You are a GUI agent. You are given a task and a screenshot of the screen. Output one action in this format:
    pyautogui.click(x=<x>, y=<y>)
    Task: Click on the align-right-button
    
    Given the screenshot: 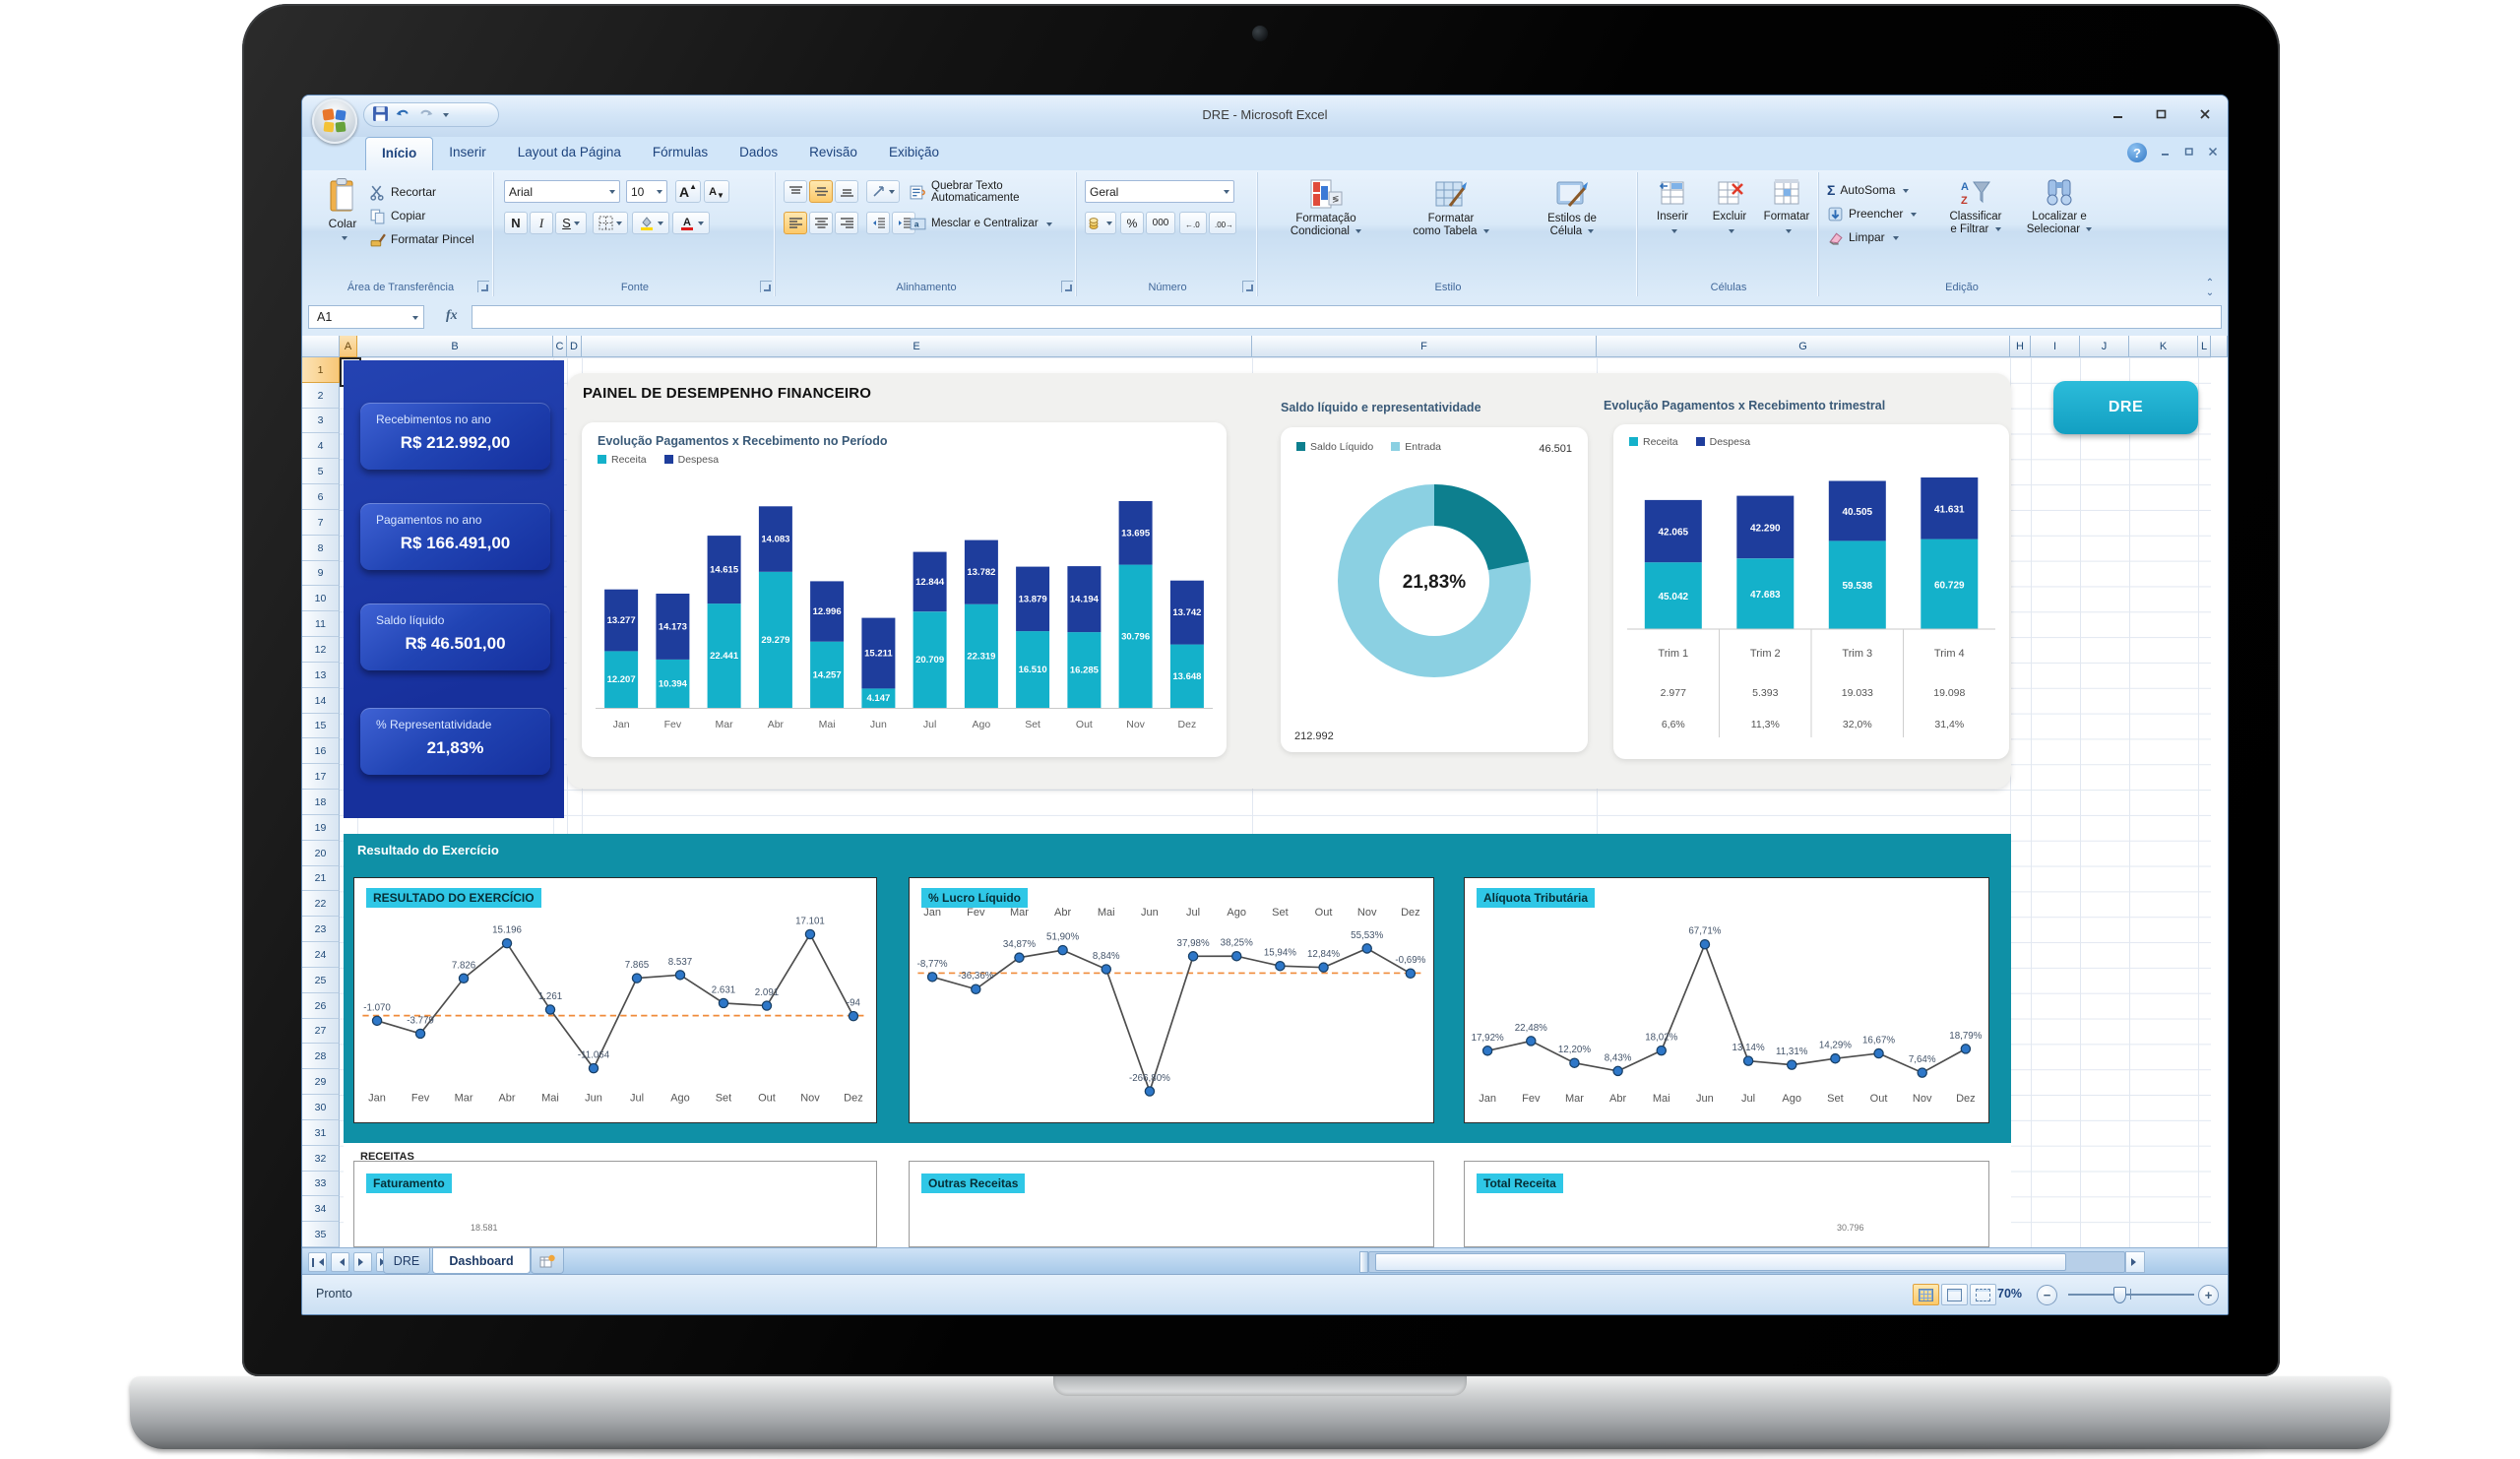 What is the action you would take?
    pyautogui.click(x=846, y=223)
    